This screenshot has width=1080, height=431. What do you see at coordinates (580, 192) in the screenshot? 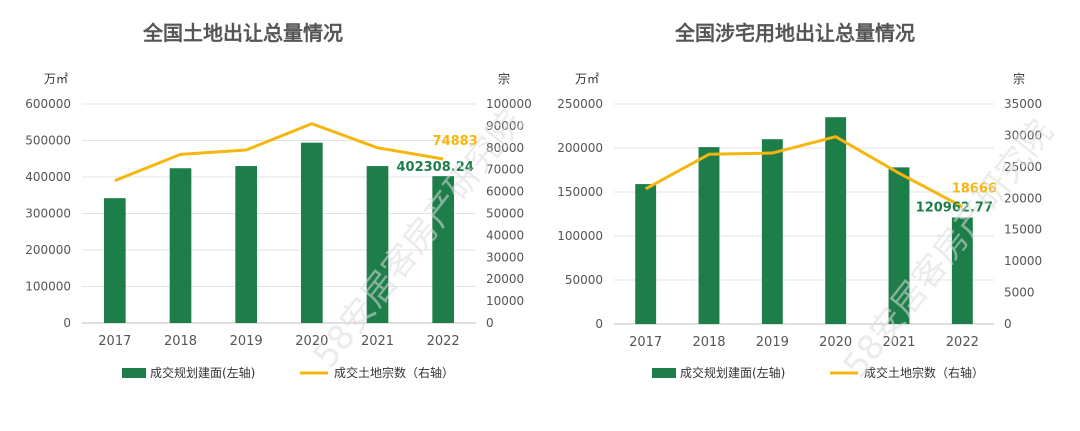
I see `left-tick-label: 150000` at bounding box center [580, 192].